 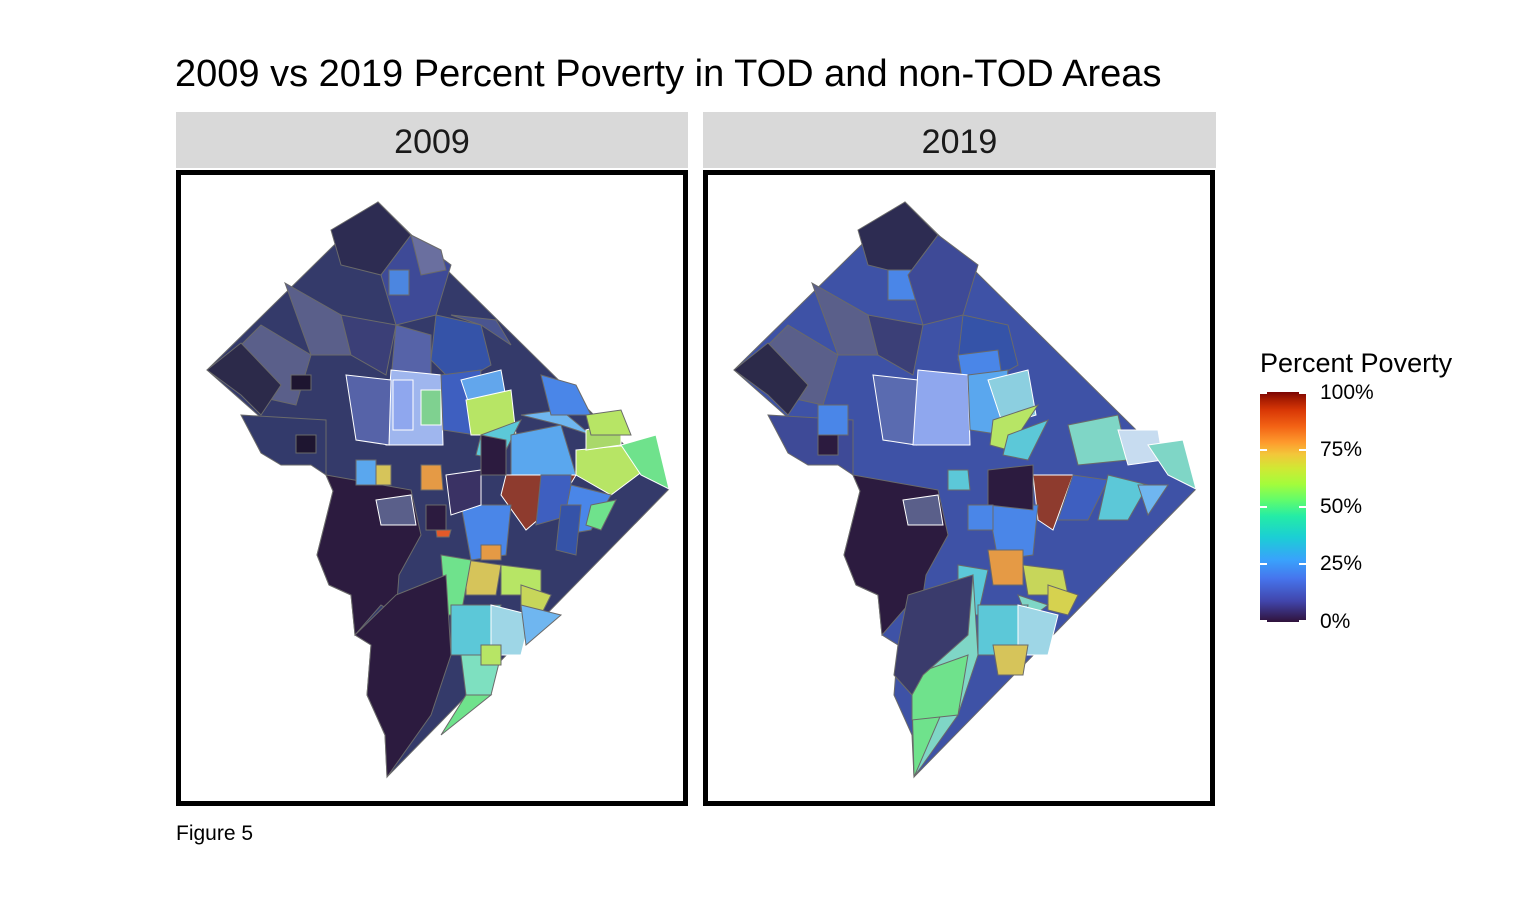 What do you see at coordinates (1341, 563) in the screenshot?
I see `legend-tick-25: 25%` at bounding box center [1341, 563].